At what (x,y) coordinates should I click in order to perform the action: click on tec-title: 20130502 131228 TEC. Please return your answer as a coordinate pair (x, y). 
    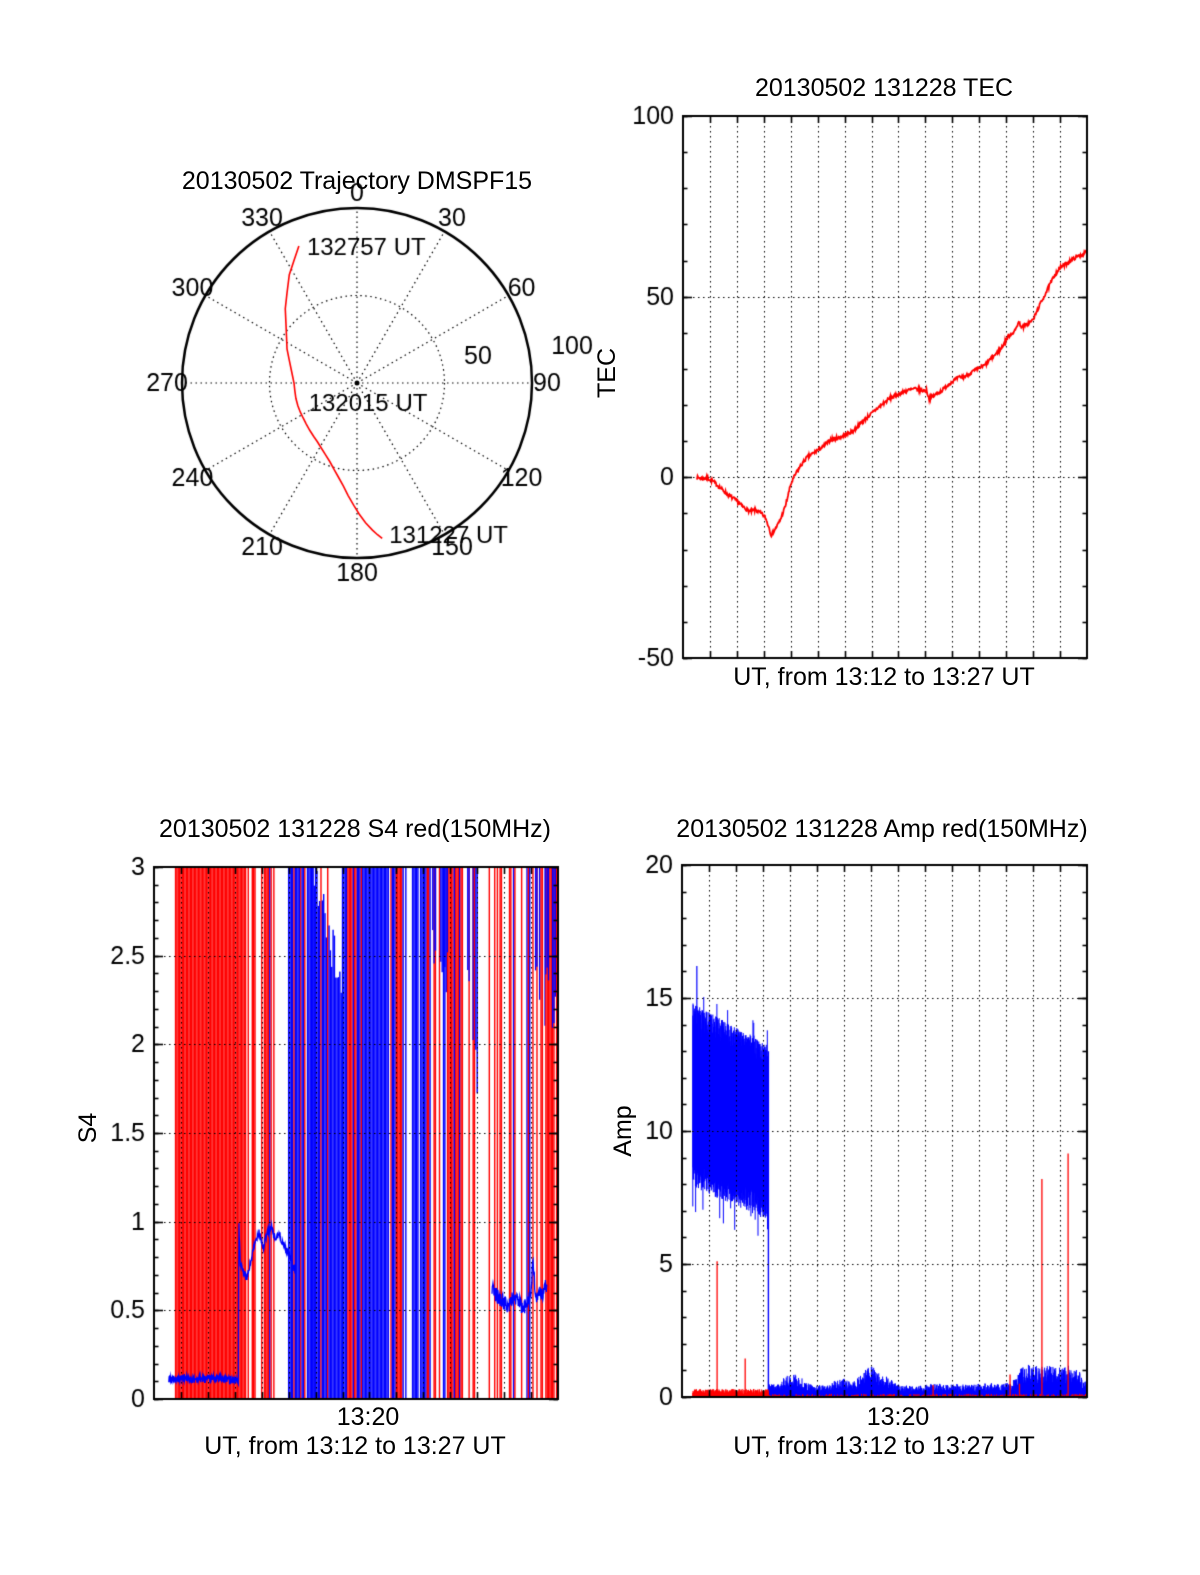
    Looking at the image, I should click on (884, 88).